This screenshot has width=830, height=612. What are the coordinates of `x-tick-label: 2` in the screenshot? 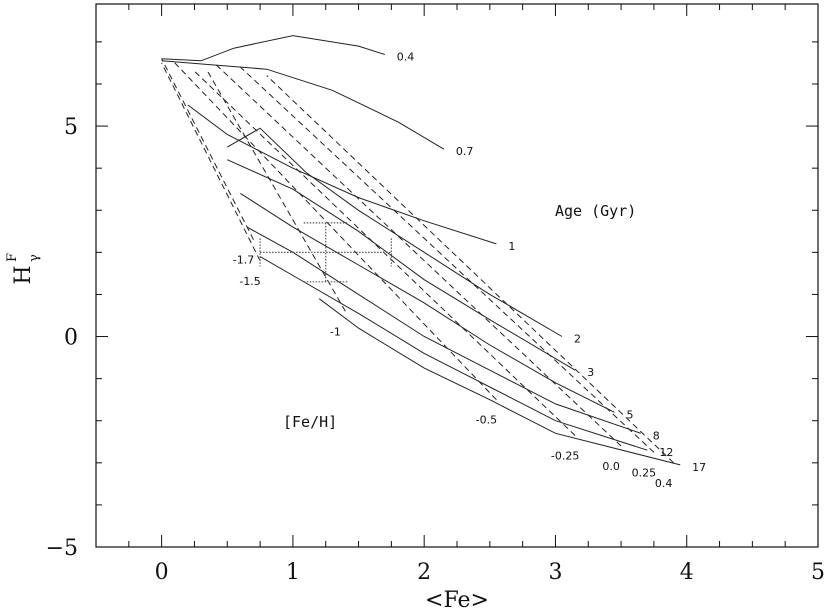 It's located at (424, 572).